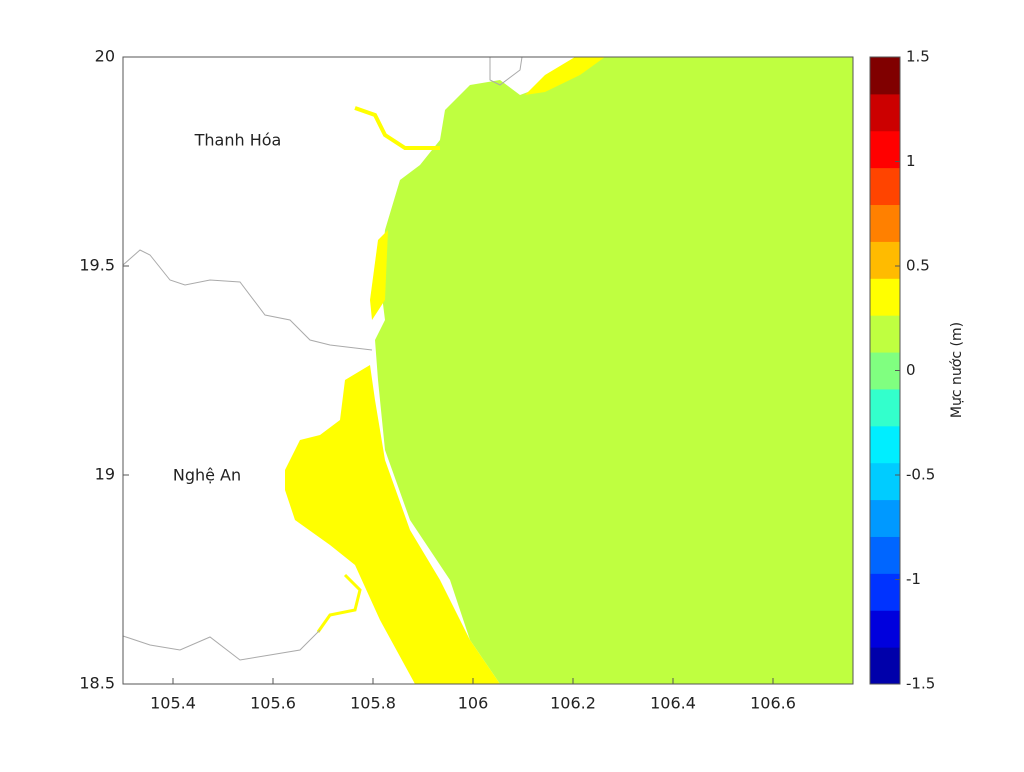 This screenshot has height=772, width=1024. What do you see at coordinates (911, 370) in the screenshot?
I see `colorbar-tick-label: 0` at bounding box center [911, 370].